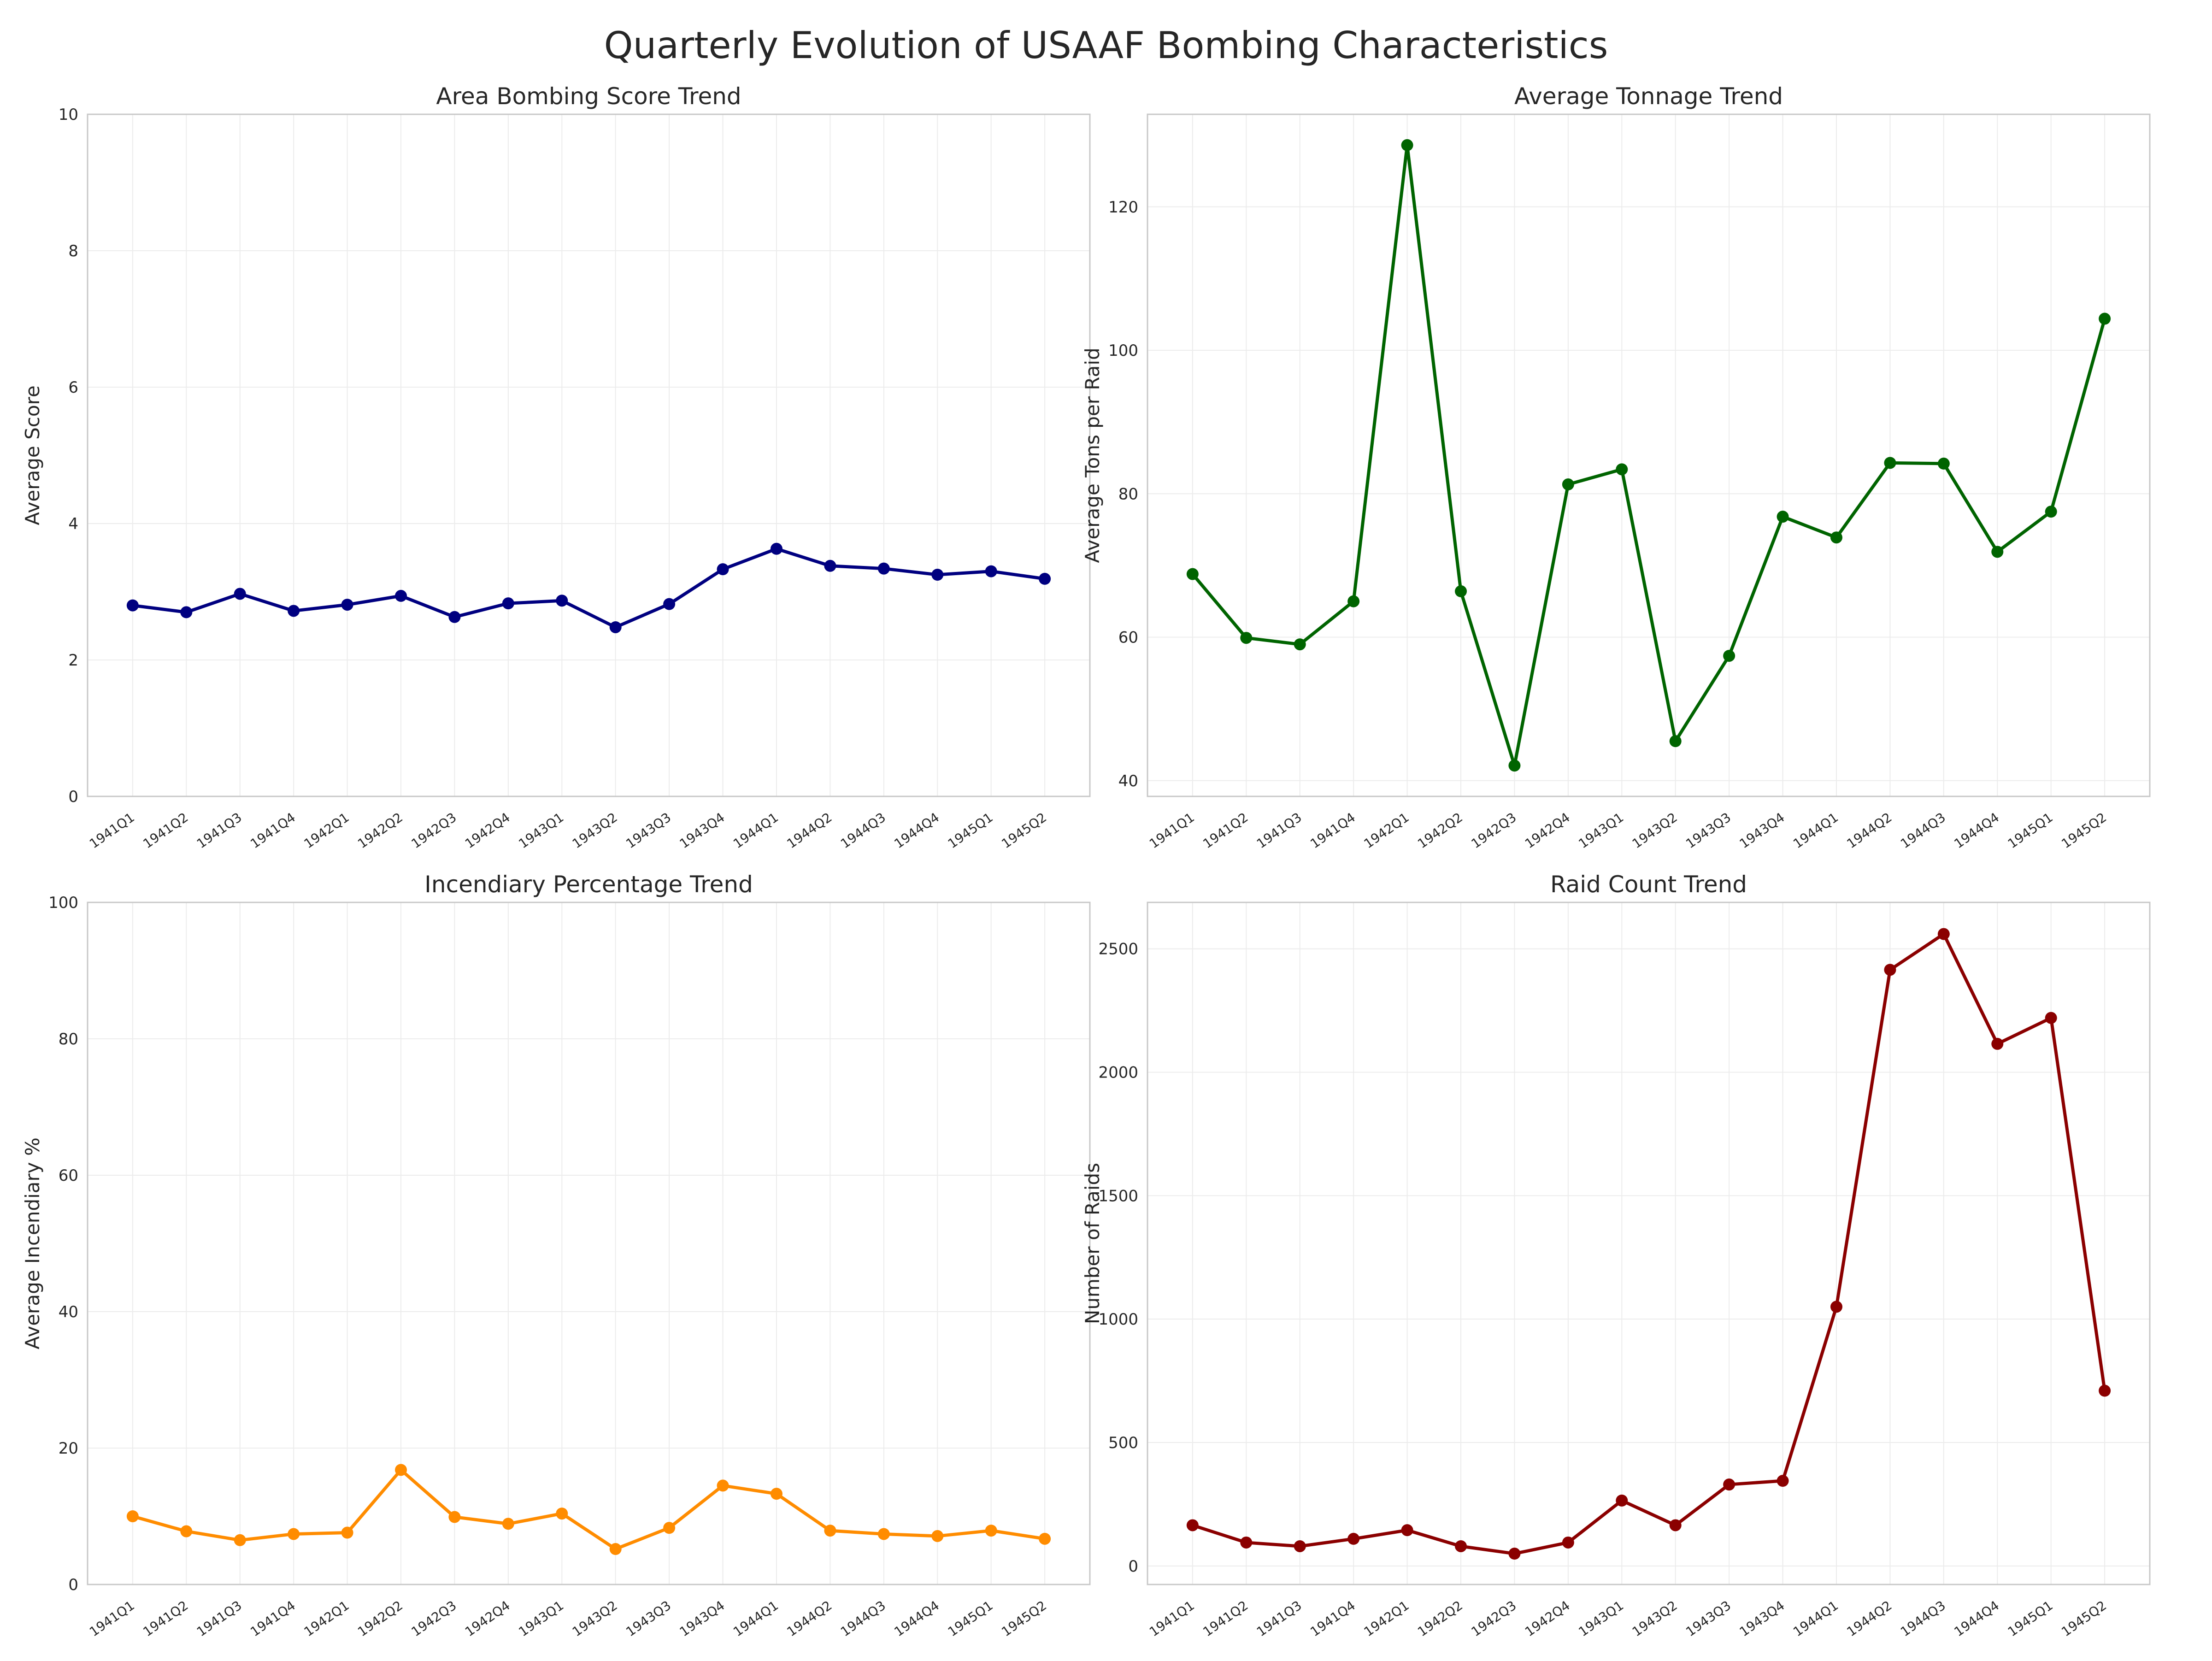  What do you see at coordinates (272, 831) in the screenshot?
I see `chart-1-xtick-label: 1941Q4` at bounding box center [272, 831].